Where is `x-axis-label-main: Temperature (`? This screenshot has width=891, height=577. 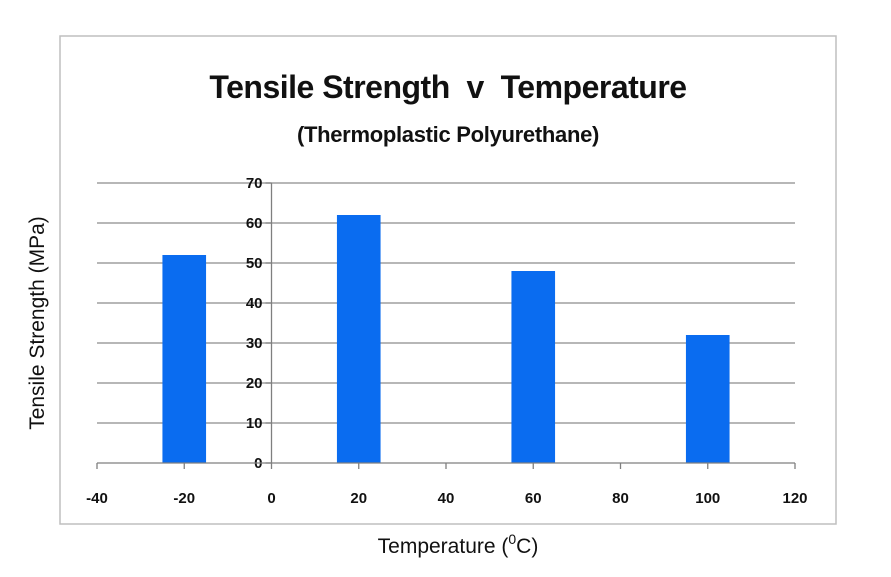 x-axis-label-main: Temperature ( is located at coordinates (443, 546).